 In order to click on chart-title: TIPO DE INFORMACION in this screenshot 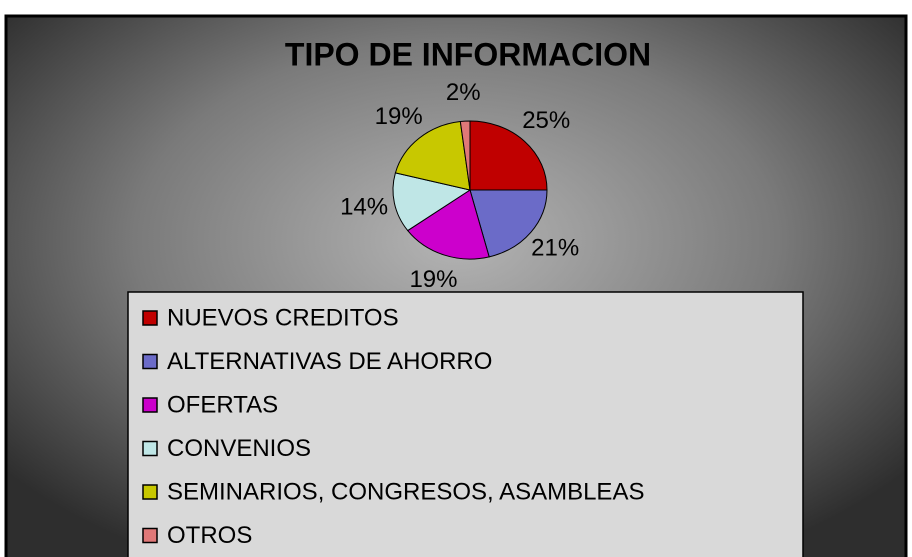, I will do `click(468, 54)`.